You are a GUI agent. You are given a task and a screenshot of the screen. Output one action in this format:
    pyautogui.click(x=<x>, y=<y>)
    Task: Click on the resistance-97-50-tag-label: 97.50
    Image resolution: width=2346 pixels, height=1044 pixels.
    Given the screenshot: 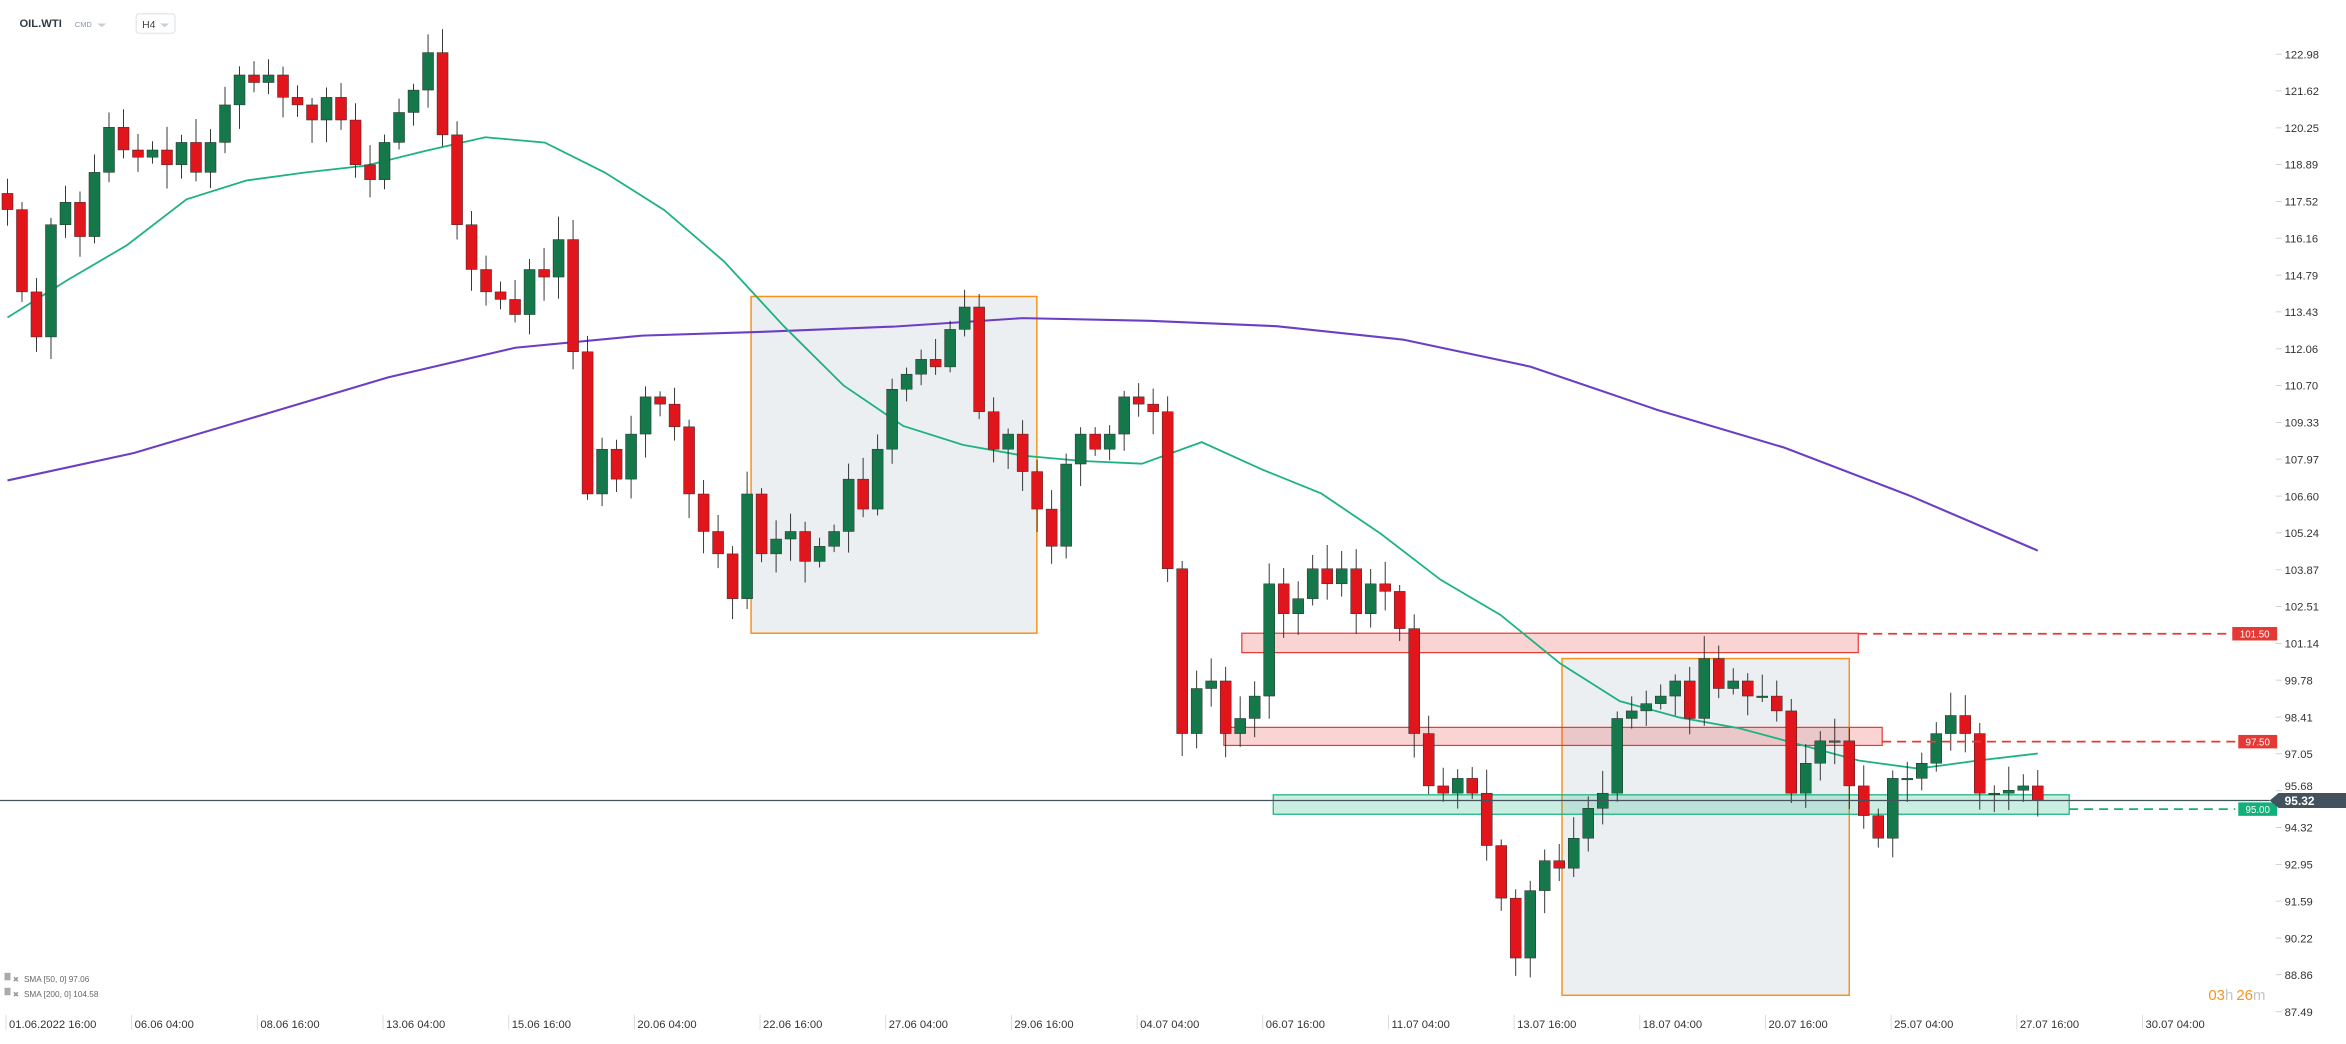 What is the action you would take?
    pyautogui.click(x=2258, y=743)
    